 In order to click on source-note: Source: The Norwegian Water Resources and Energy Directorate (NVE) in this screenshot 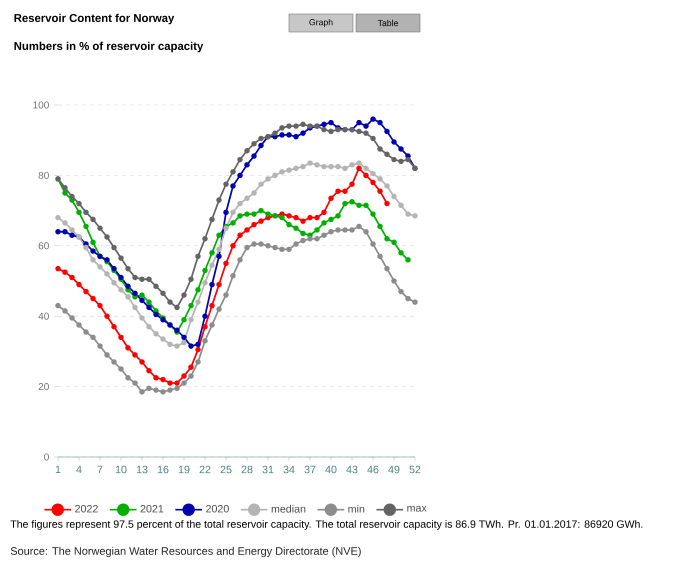, I will do `click(185, 552)`.